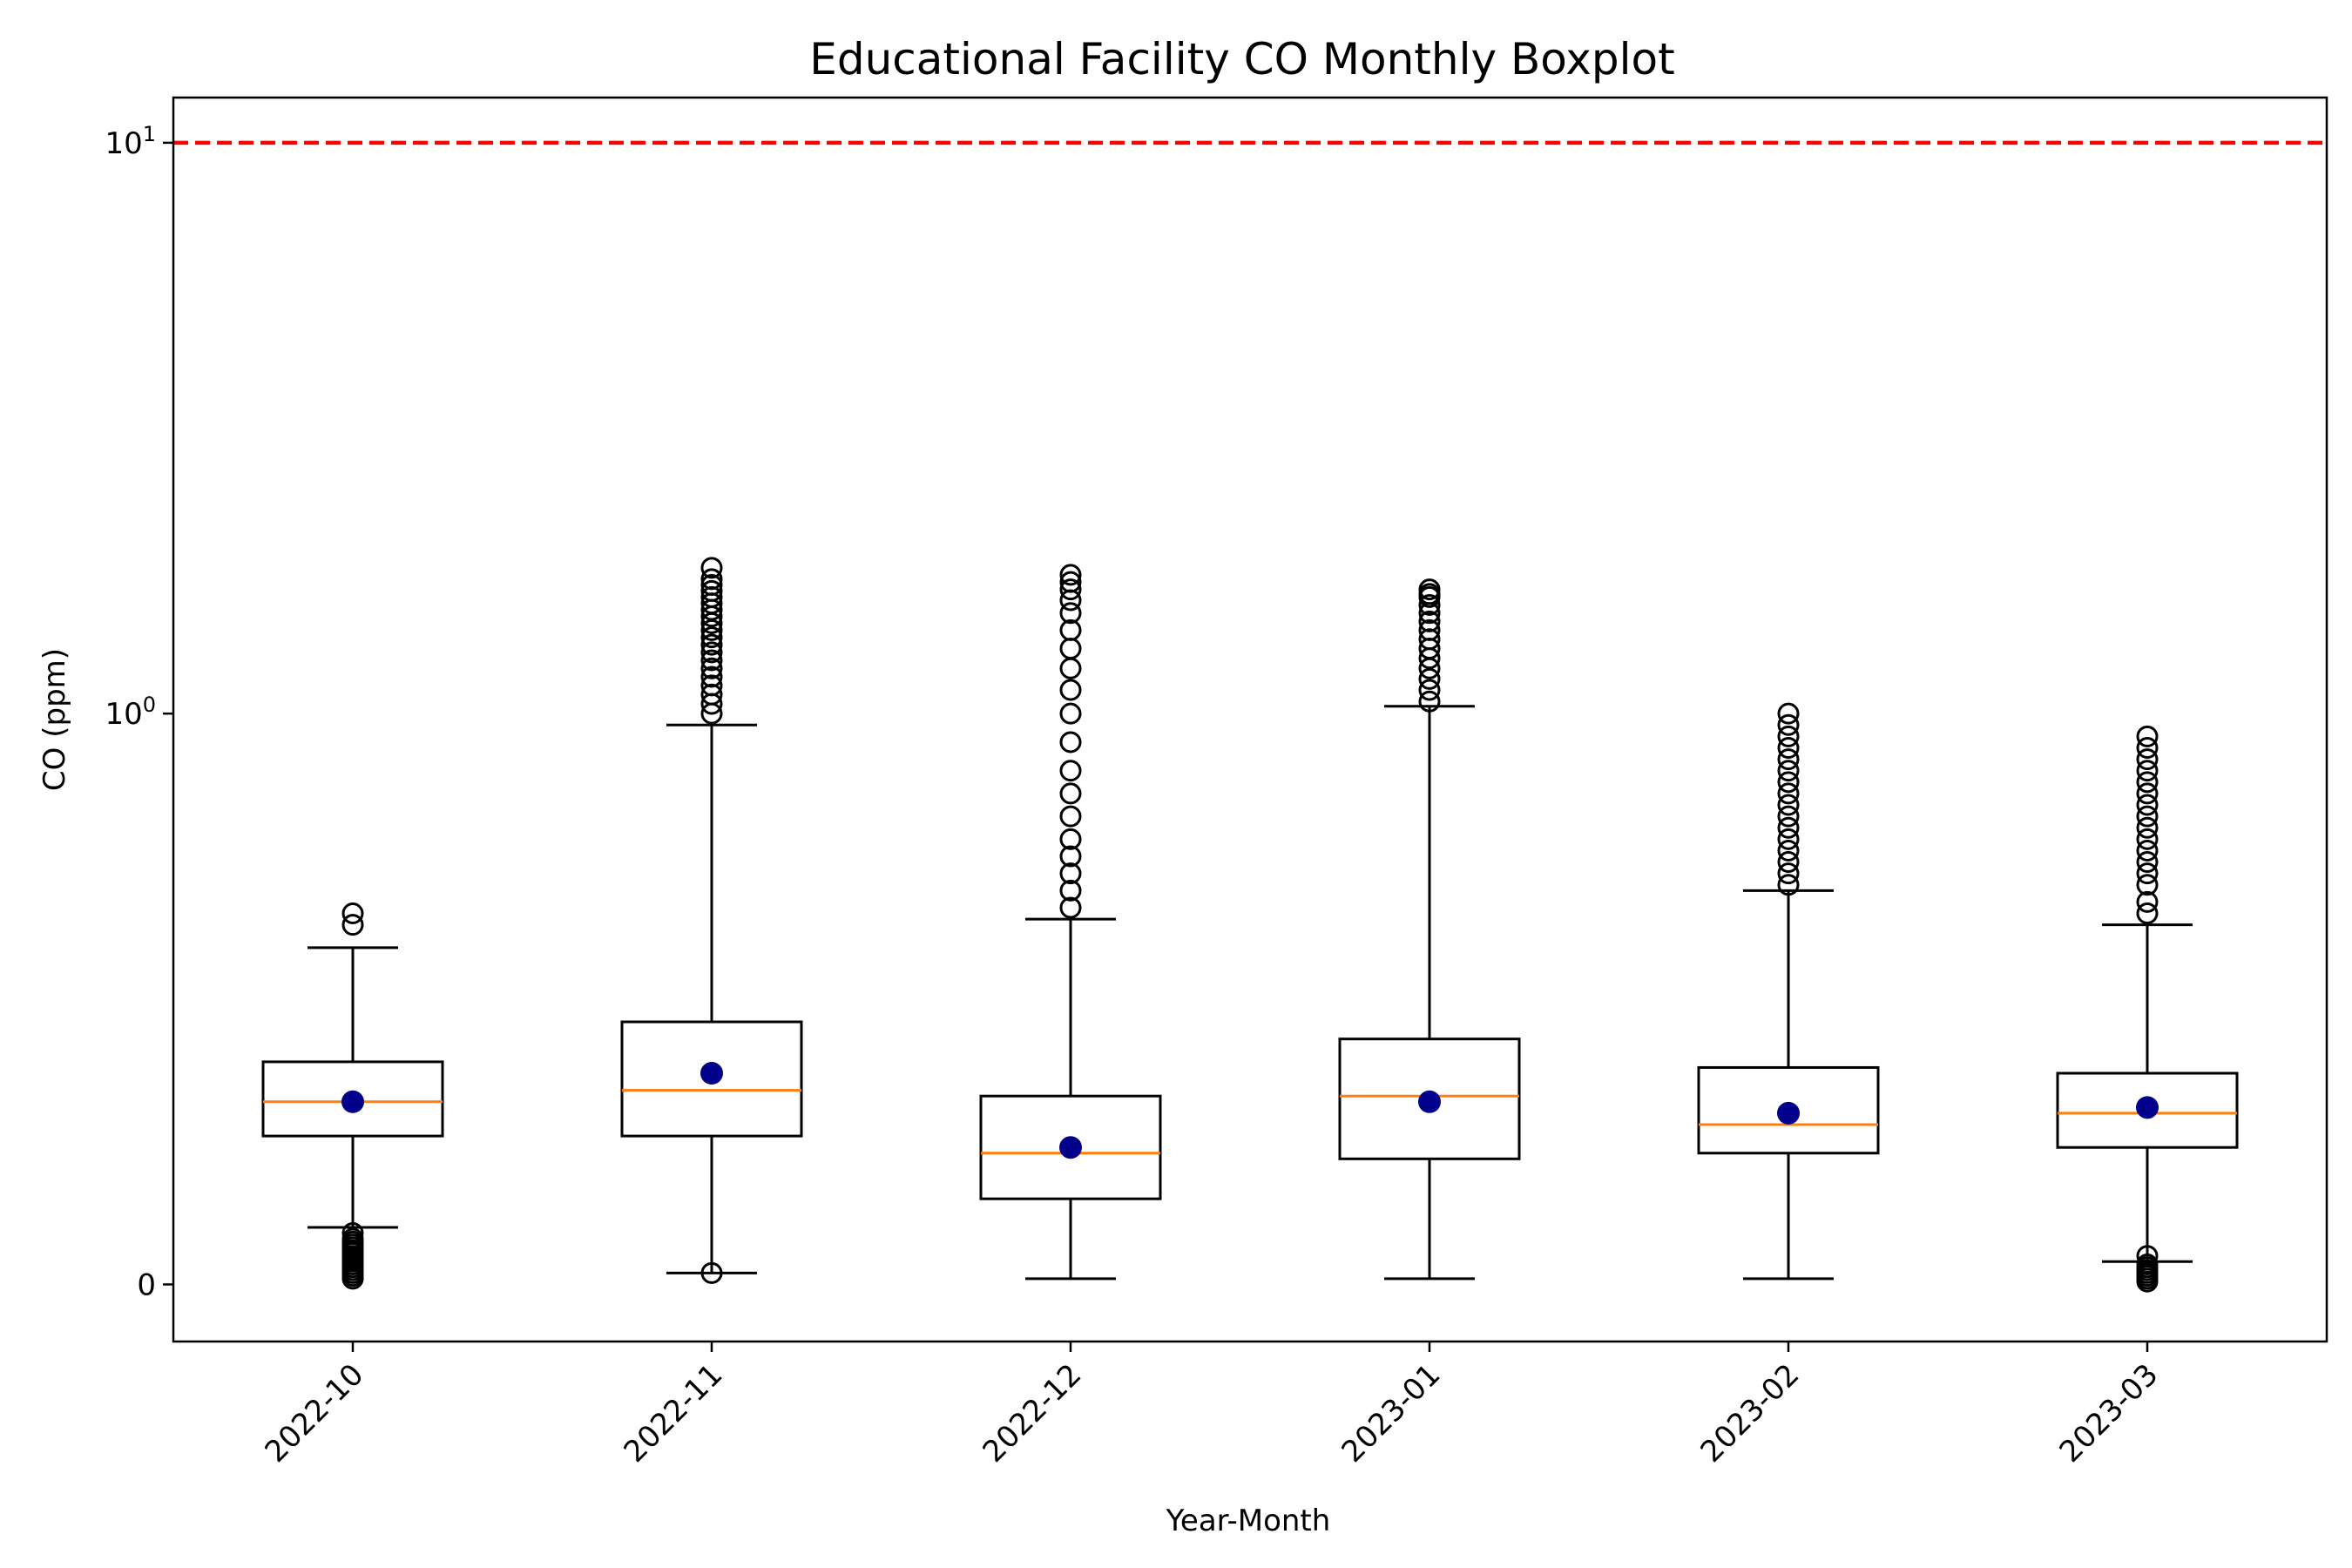 Image resolution: width=2352 pixels, height=1568 pixels. Describe the element at coordinates (54, 719) in the screenshot. I see `y-axis-label: CO (ppm)` at that location.